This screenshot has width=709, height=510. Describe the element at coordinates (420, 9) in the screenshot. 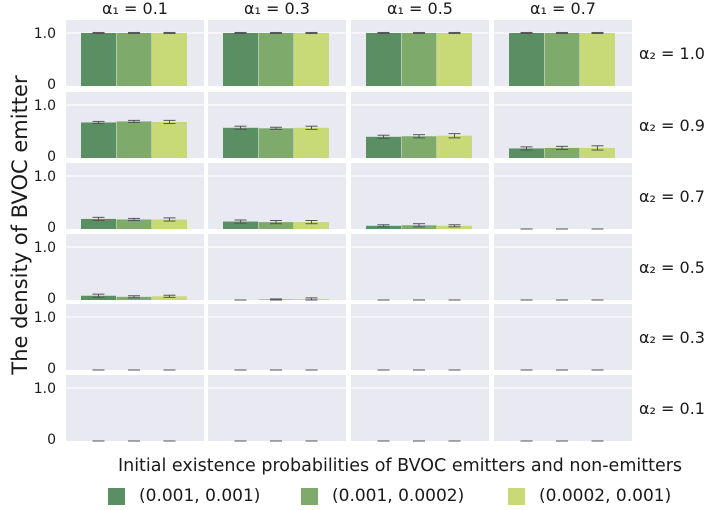

I see `column-header-3: α₁ = 0.5` at that location.